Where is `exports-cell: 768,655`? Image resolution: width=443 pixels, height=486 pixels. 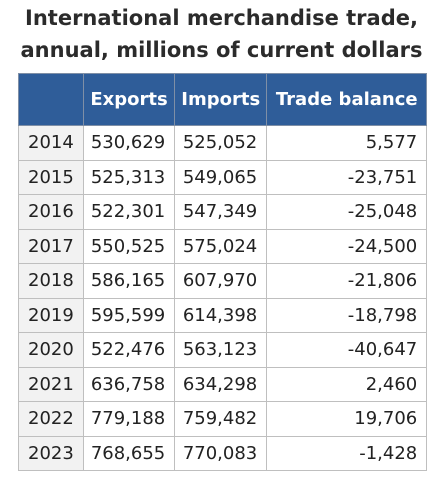 exports-cell: 768,655 is located at coordinates (129, 453).